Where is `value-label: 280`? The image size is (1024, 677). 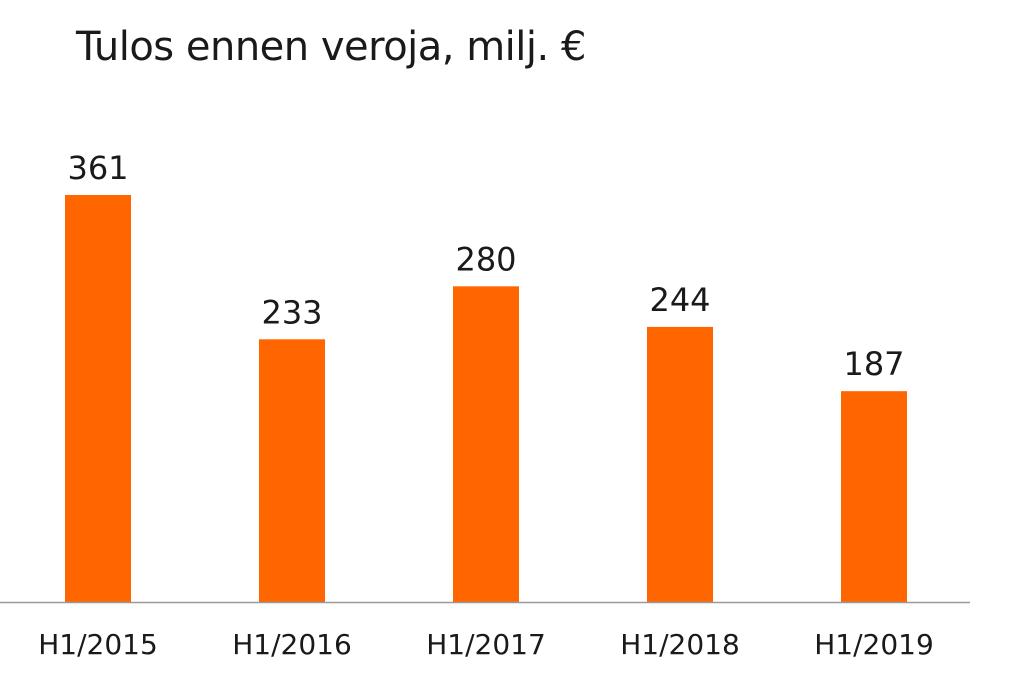 value-label: 280 is located at coordinates (485, 259).